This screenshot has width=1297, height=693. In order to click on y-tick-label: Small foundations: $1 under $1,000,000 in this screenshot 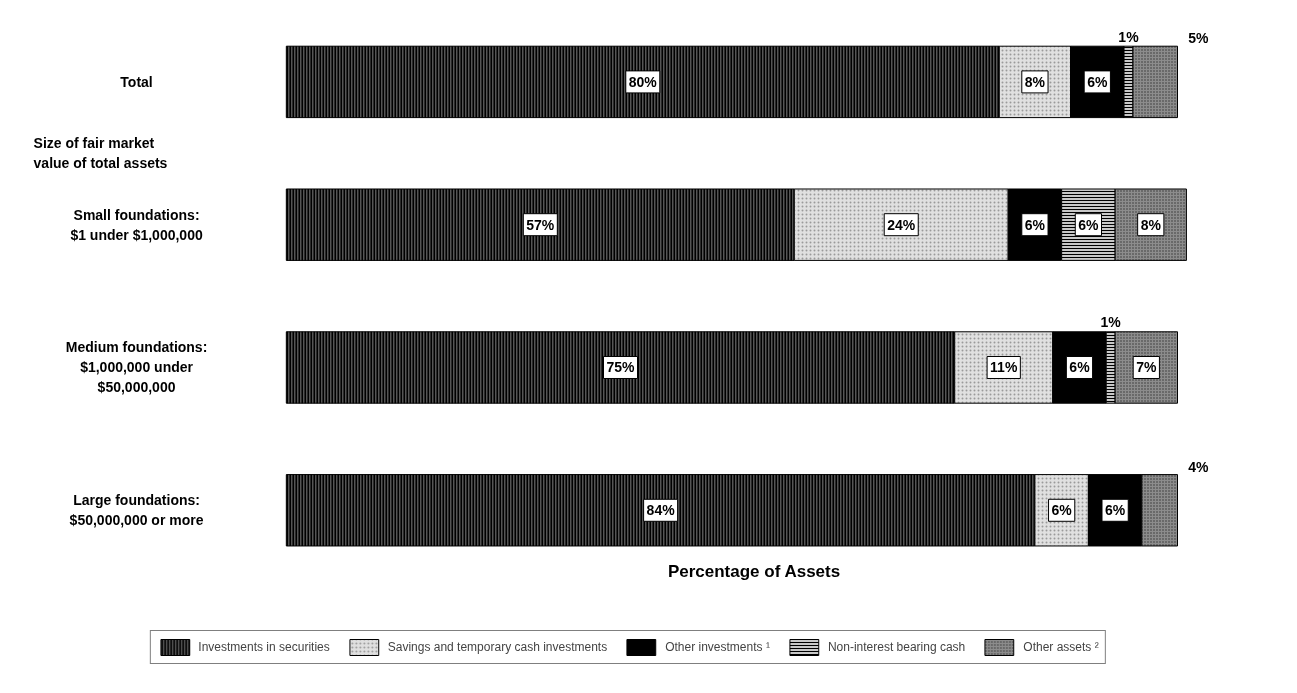, I will do `click(136, 224)`.